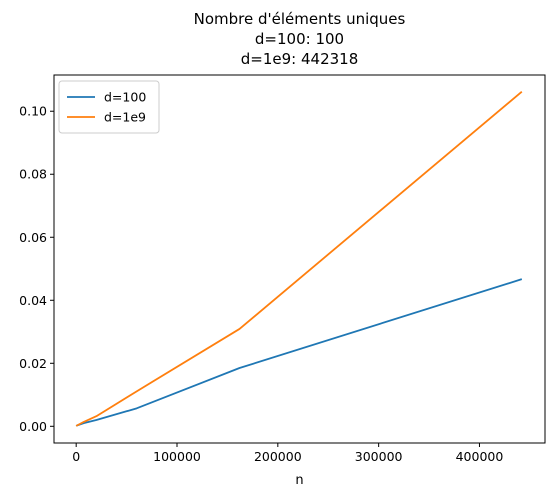  I want to click on title-line: d=100: 100, so click(299, 39).